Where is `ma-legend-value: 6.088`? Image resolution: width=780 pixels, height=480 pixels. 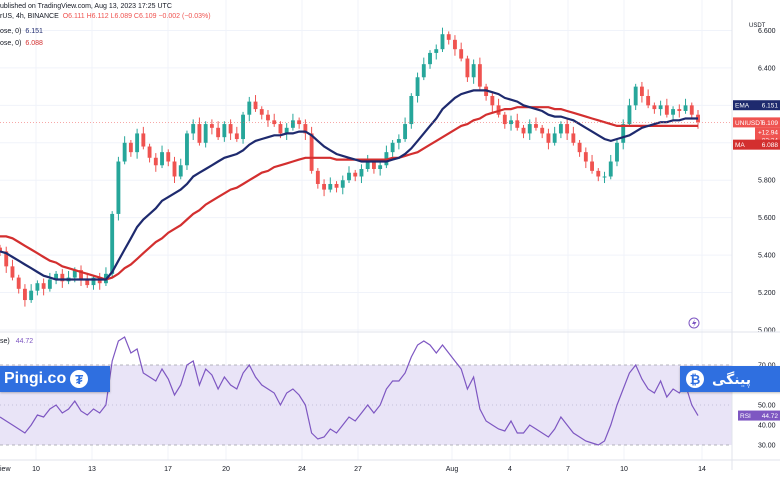 ma-legend-value: 6.088 is located at coordinates (34, 43).